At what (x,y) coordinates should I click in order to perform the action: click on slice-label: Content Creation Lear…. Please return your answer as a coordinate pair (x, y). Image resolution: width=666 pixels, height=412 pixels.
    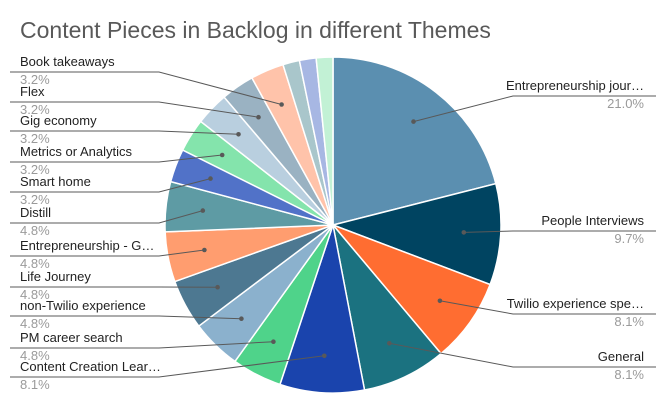
    Looking at the image, I should click on (90, 366).